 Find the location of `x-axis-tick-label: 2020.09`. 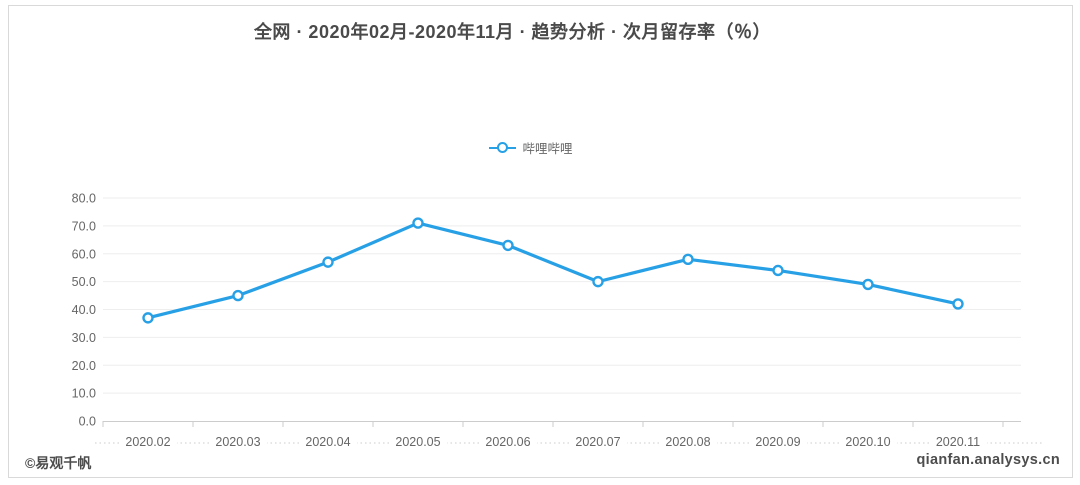

x-axis-tick-label: 2020.09 is located at coordinates (777, 442).